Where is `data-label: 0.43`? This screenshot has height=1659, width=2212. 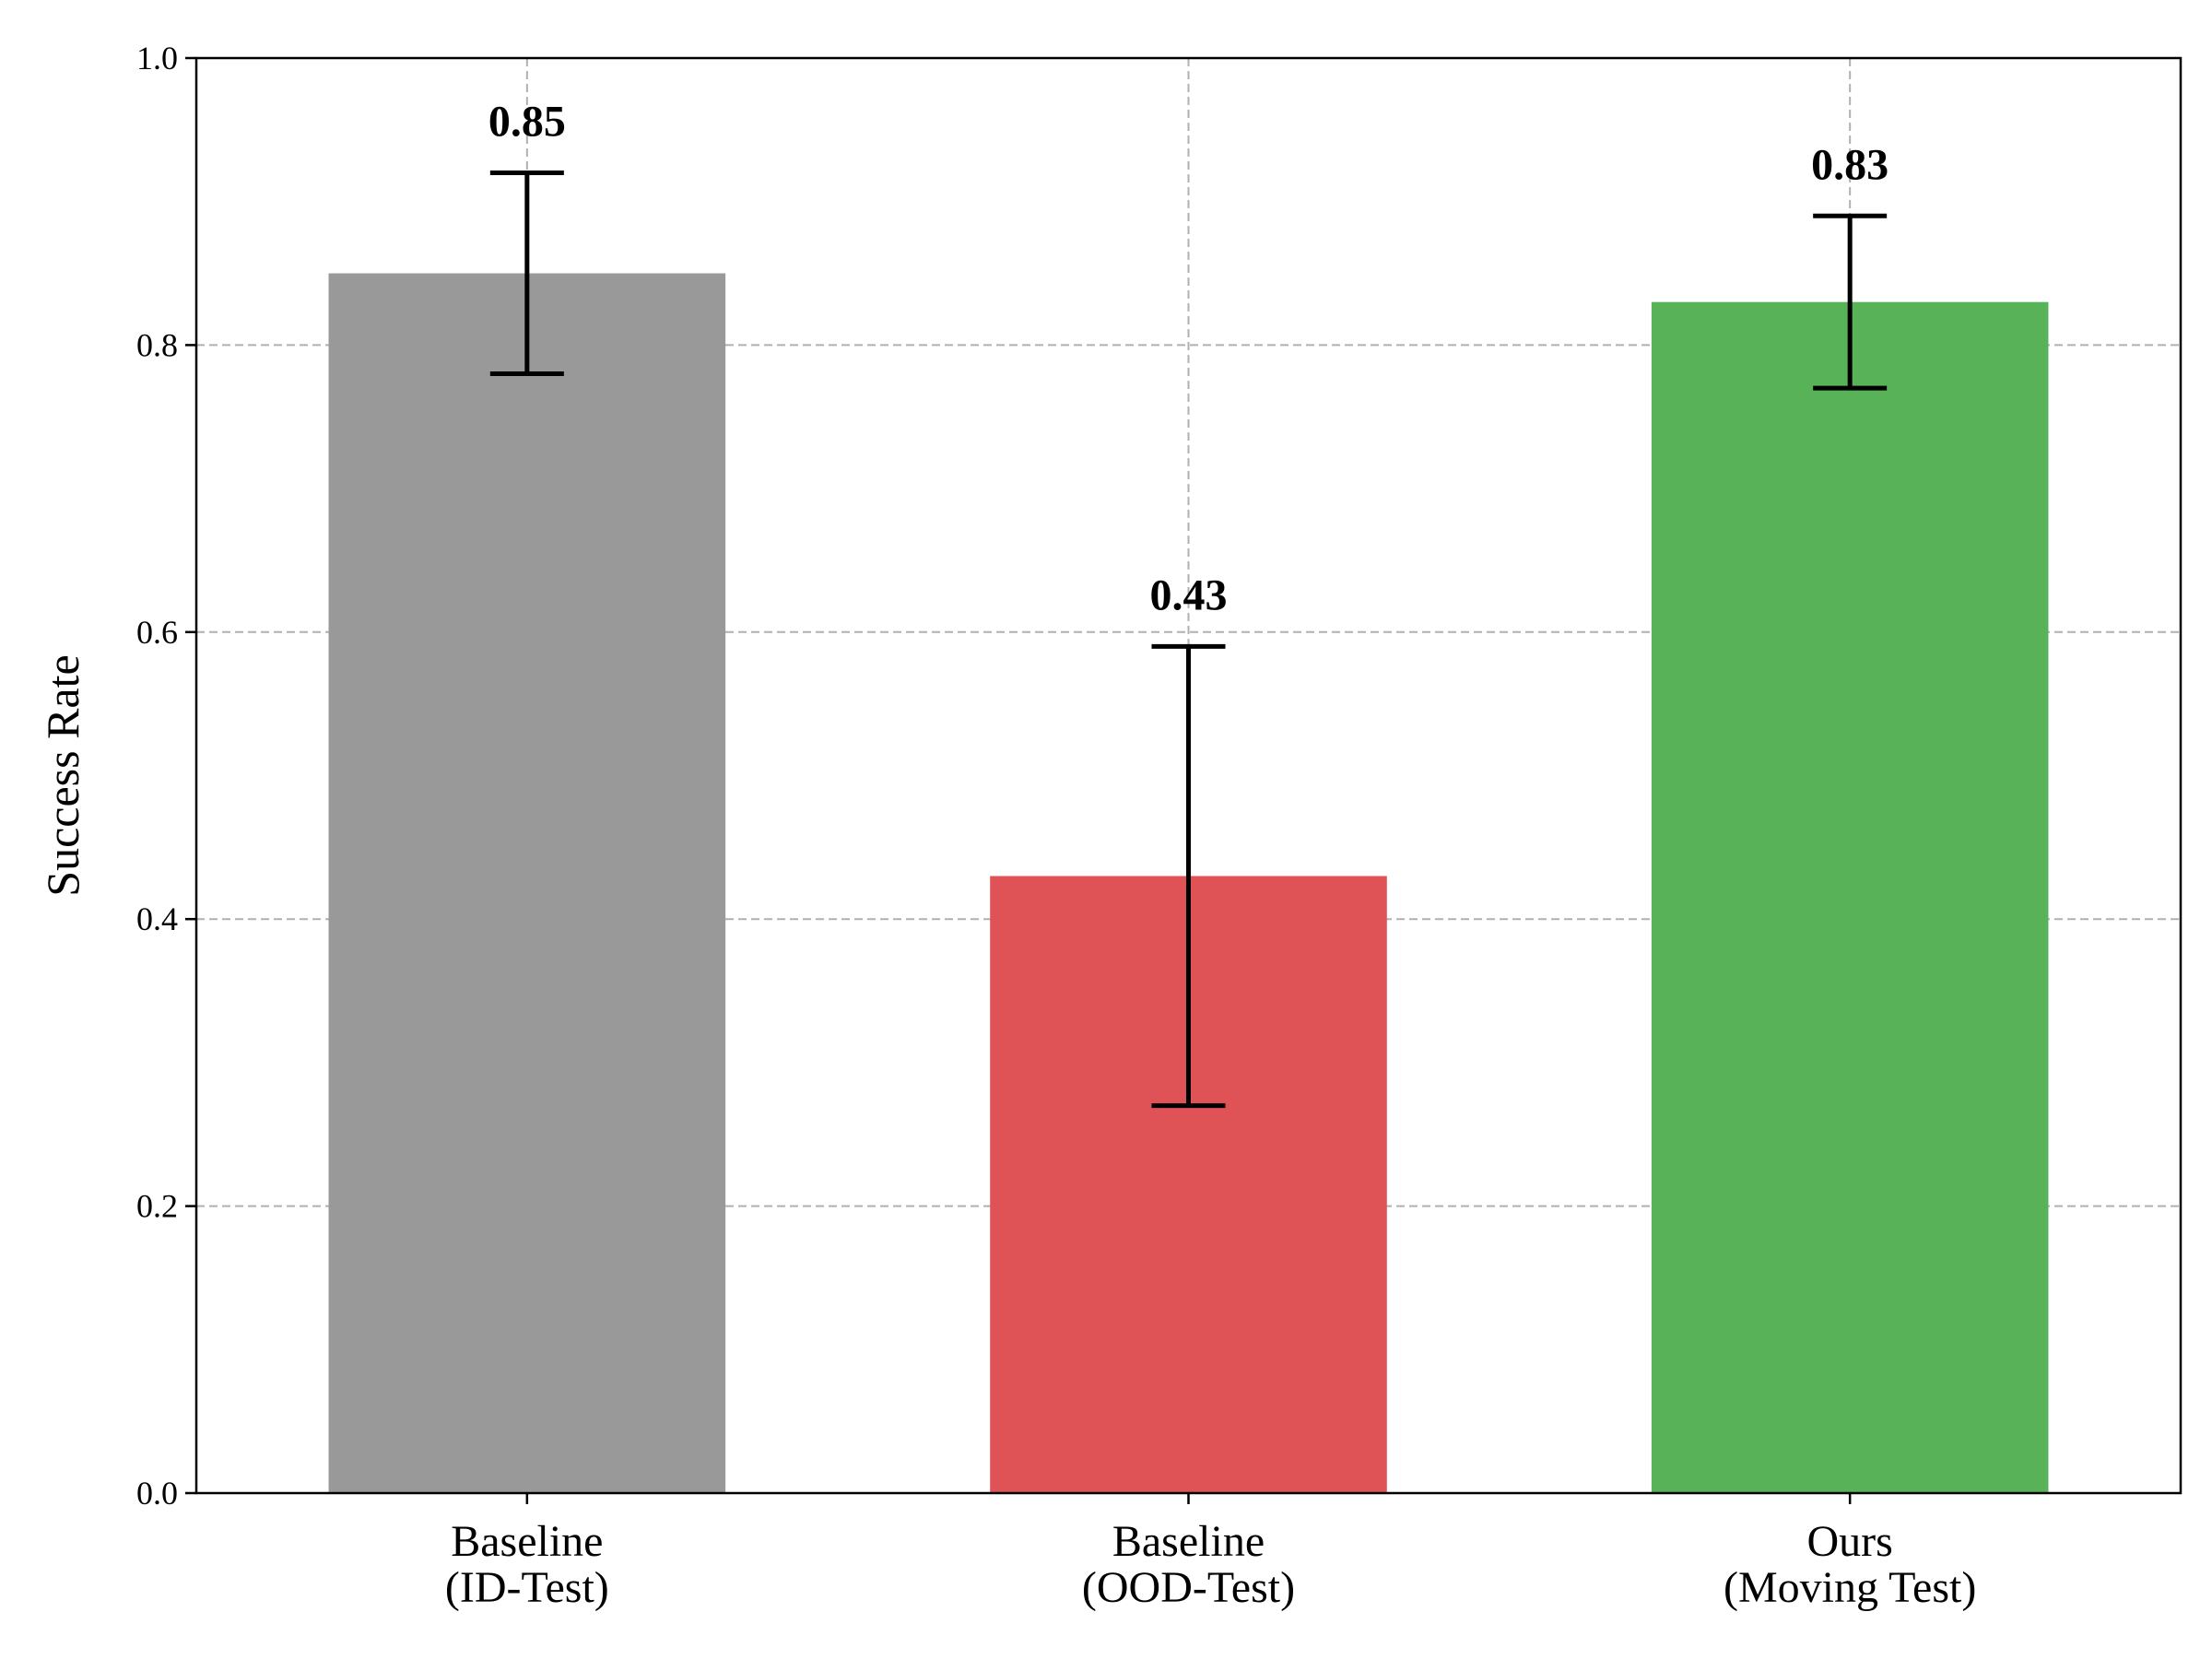
data-label: 0.43 is located at coordinates (1189, 595).